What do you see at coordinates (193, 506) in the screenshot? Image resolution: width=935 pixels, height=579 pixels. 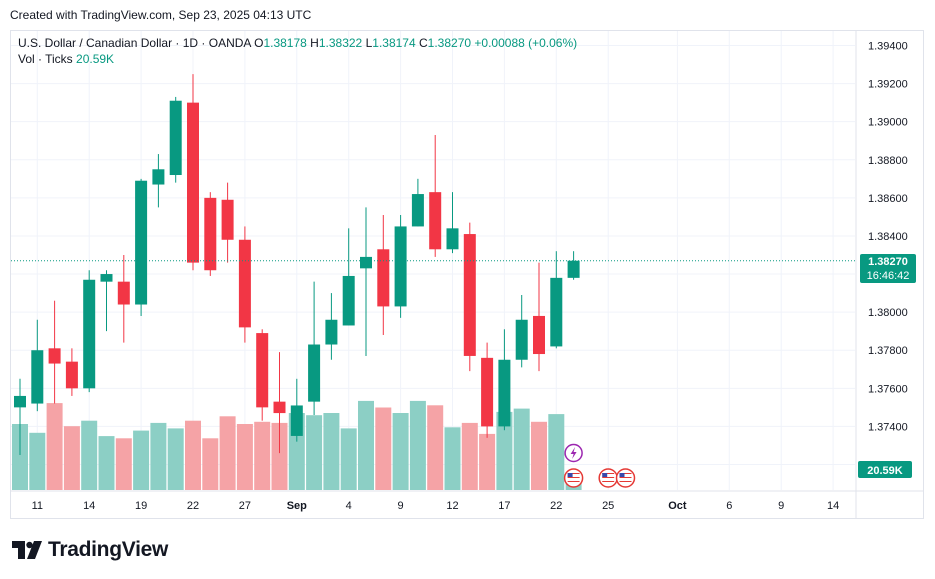 I see `time-tick-label: 22` at bounding box center [193, 506].